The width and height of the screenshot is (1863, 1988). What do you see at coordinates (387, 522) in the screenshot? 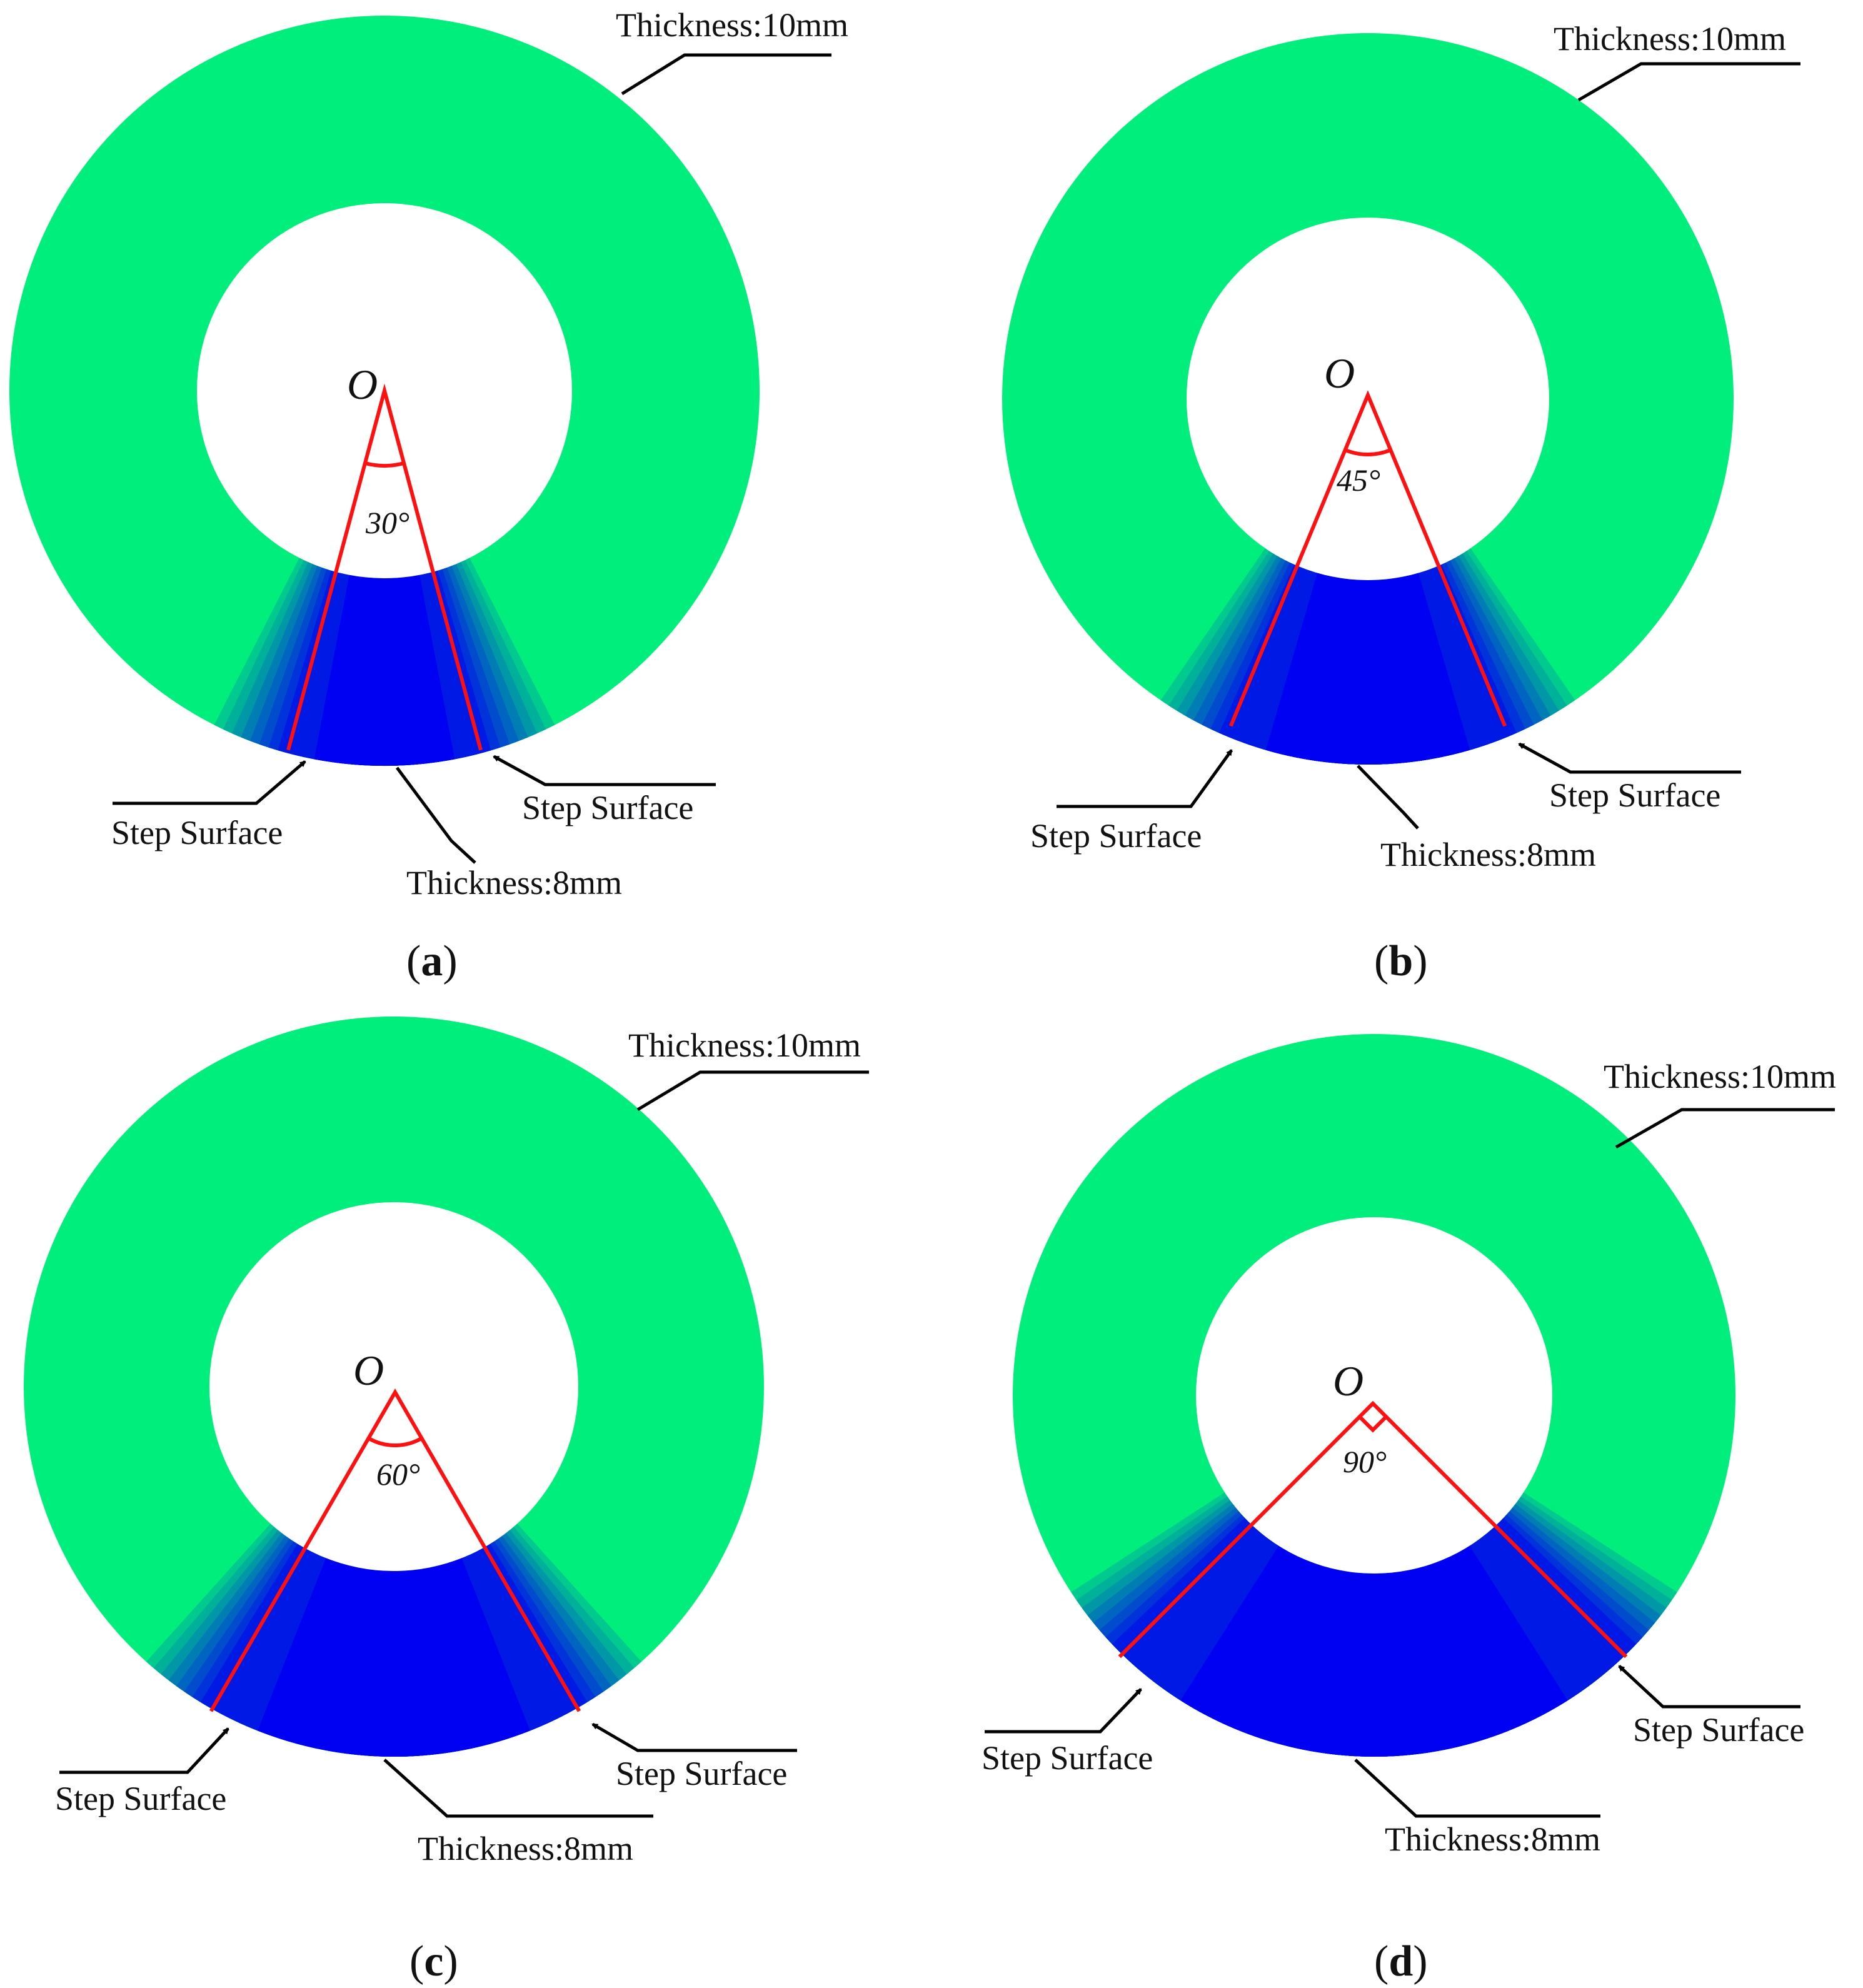
I see `angle-label: 30°` at bounding box center [387, 522].